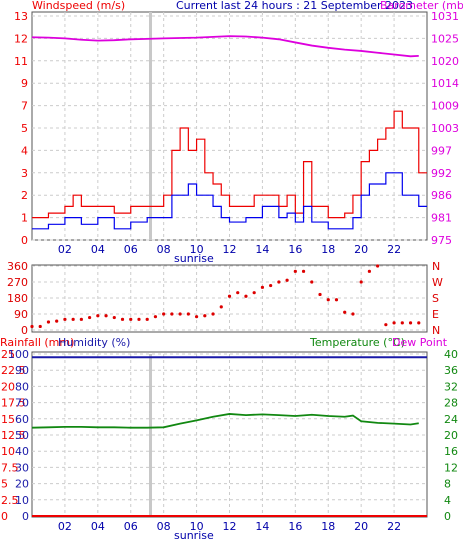 This screenshot has height=542, width=463. What do you see at coordinates (328, 526) in the screenshot?
I see `x-tick-label: 18` at bounding box center [328, 526].